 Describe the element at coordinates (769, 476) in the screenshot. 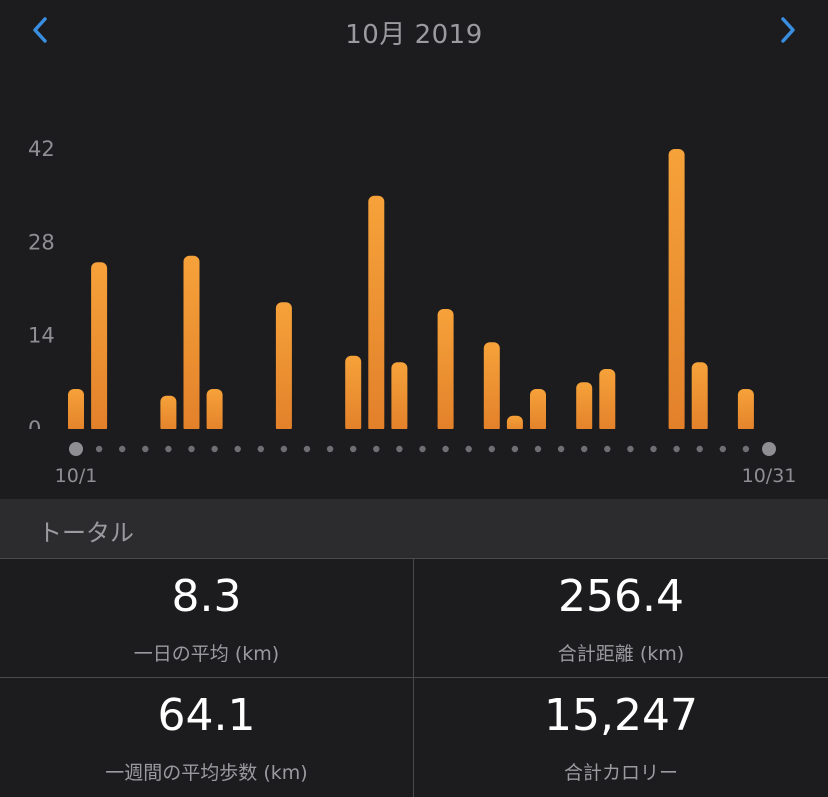

I see `x-end-label: 10/31` at that location.